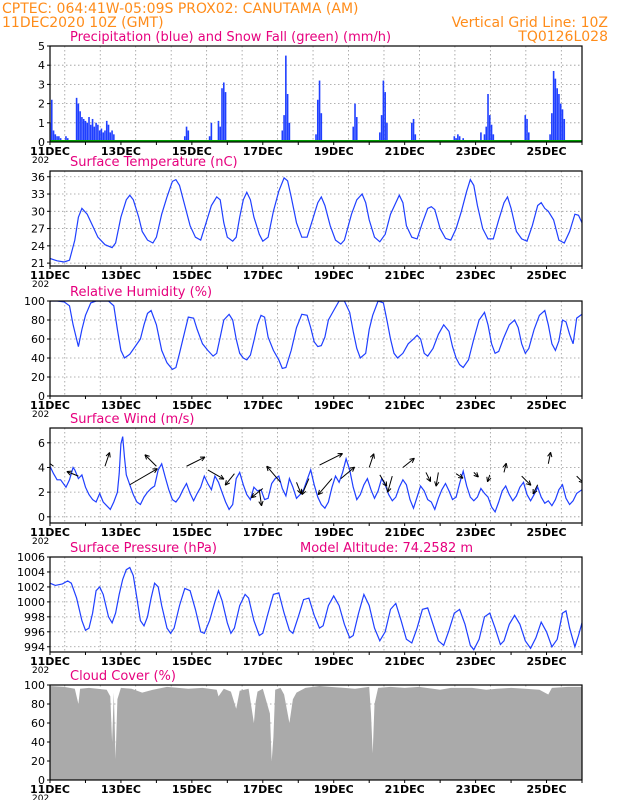  I want to click on cloud-ytick-label: 100, so click(34, 685).